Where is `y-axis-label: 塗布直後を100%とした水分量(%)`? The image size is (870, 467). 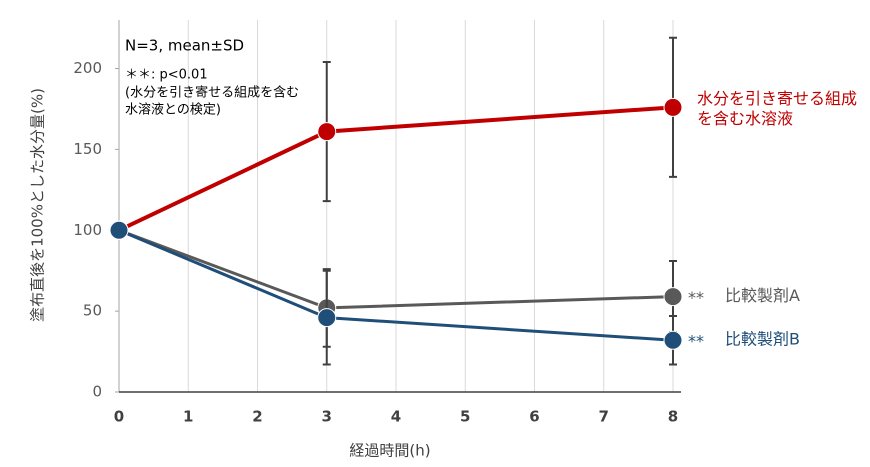 y-axis-label: 塗布直後を100%とした水分量(%) is located at coordinates (38, 205).